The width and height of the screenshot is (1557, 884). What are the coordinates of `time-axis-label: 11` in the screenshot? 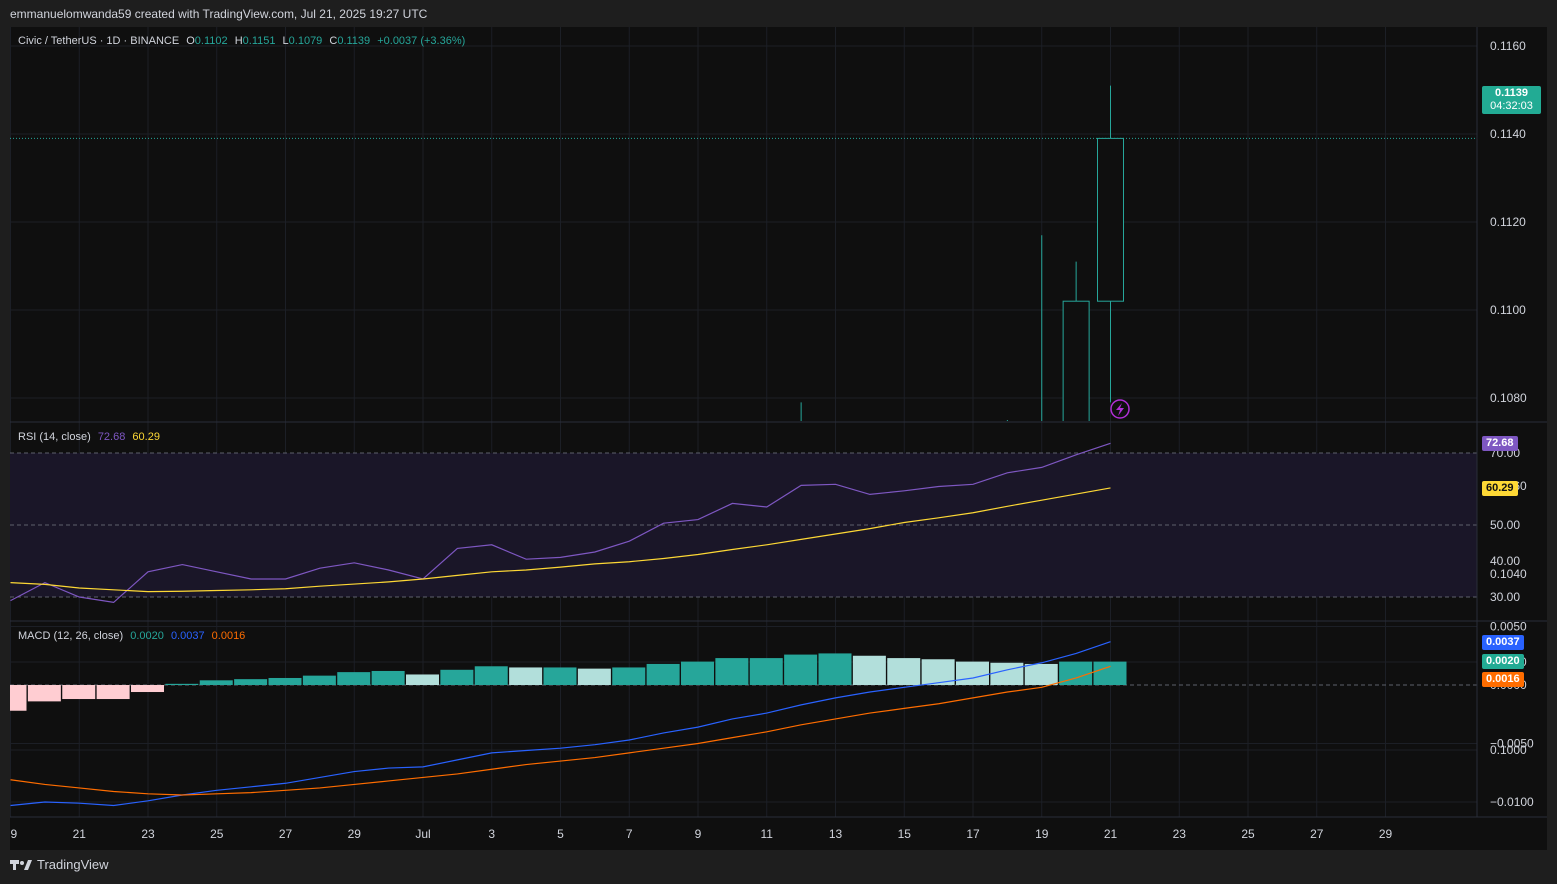 It's located at (767, 834).